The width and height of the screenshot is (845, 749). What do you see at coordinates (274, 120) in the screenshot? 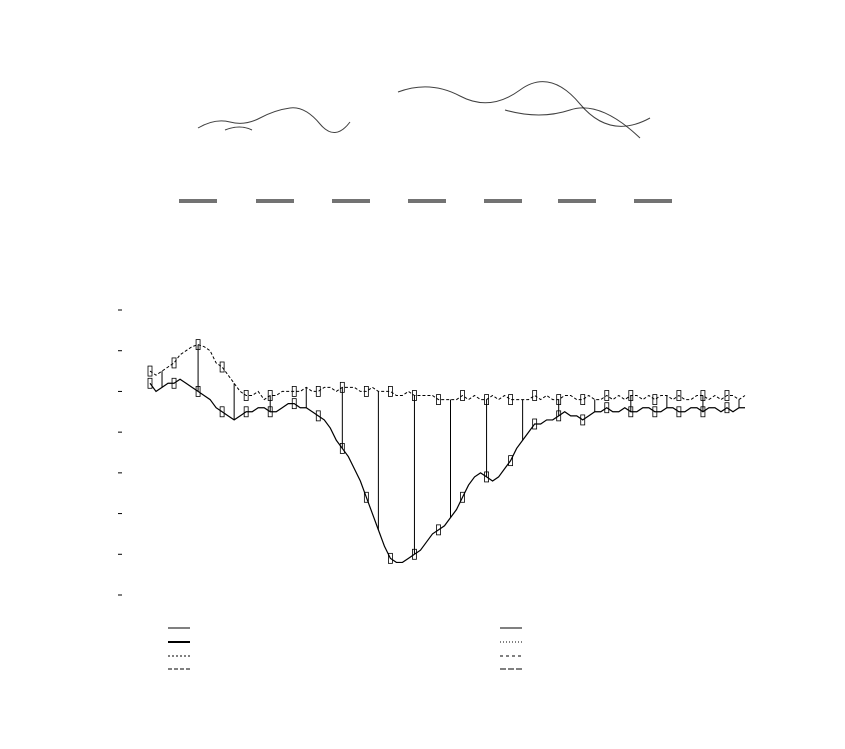
I see `header-logo-left` at bounding box center [274, 120].